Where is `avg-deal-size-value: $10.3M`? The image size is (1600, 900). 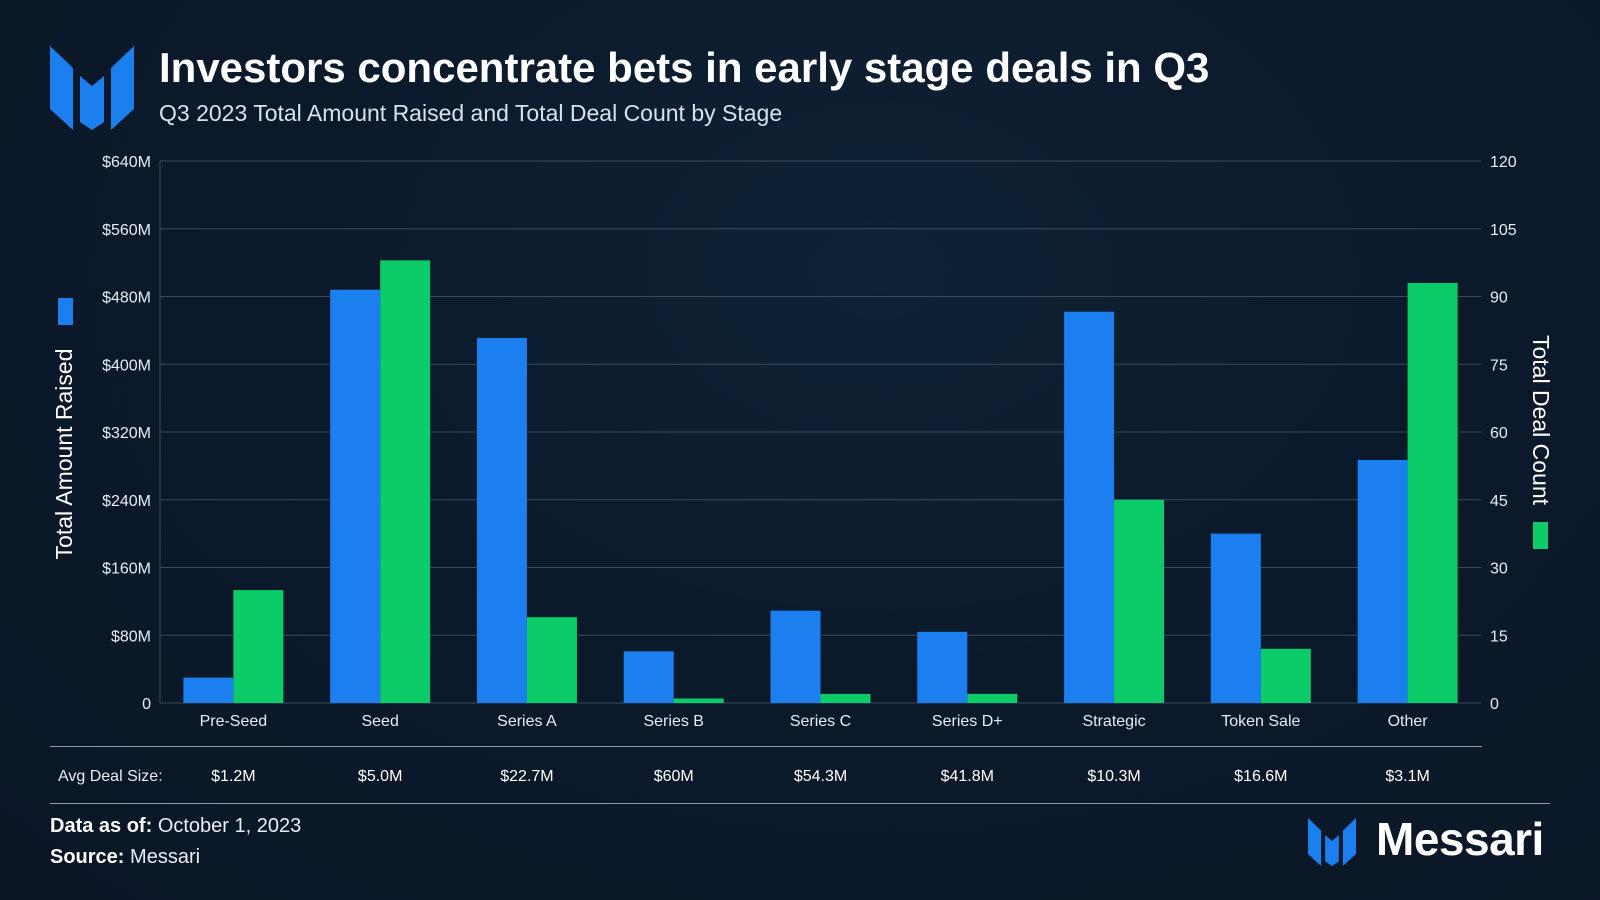
avg-deal-size-value: $10.3M is located at coordinates (1113, 776).